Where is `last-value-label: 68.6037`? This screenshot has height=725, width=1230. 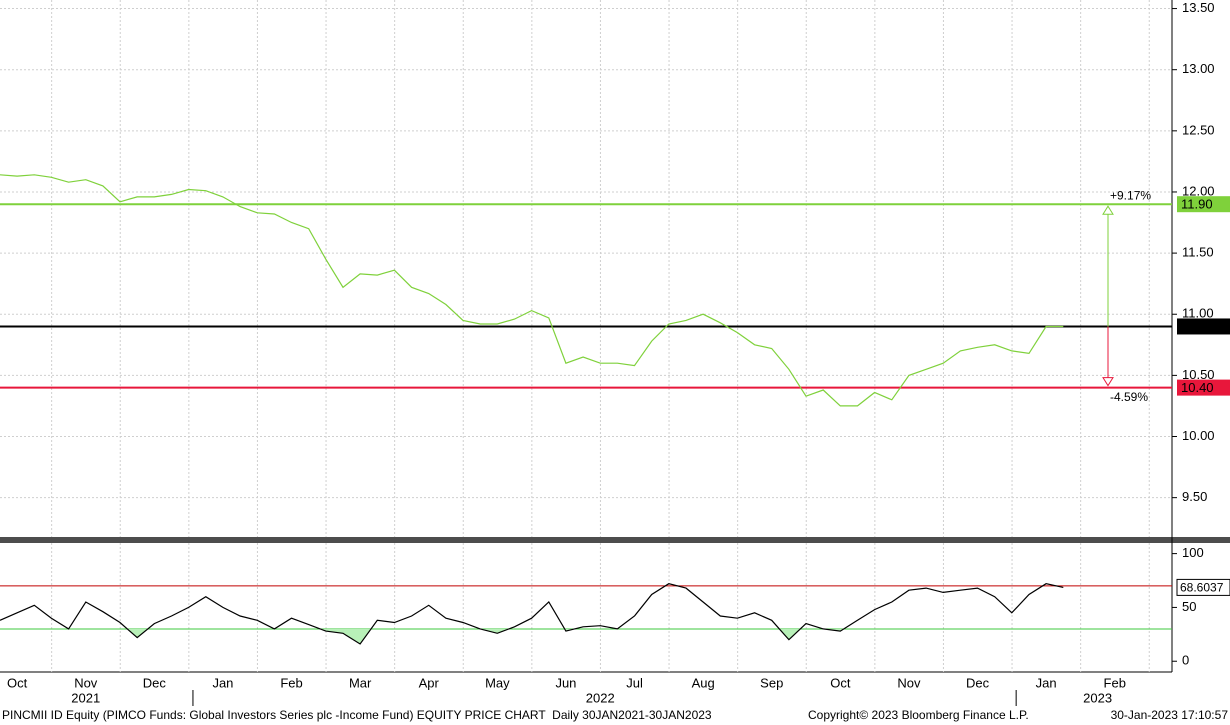 last-value-label: 68.6037 is located at coordinates (1202, 588).